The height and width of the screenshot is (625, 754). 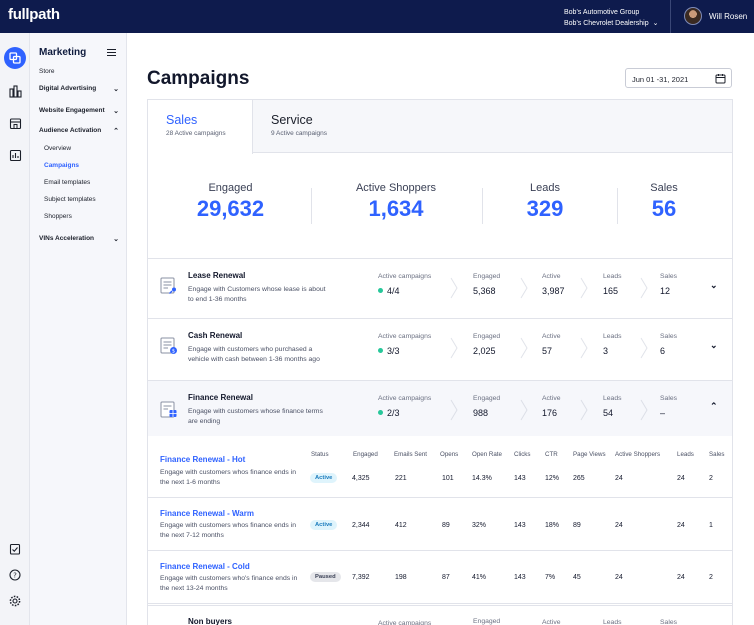 I want to click on stat-label: Leads, so click(x=612, y=622).